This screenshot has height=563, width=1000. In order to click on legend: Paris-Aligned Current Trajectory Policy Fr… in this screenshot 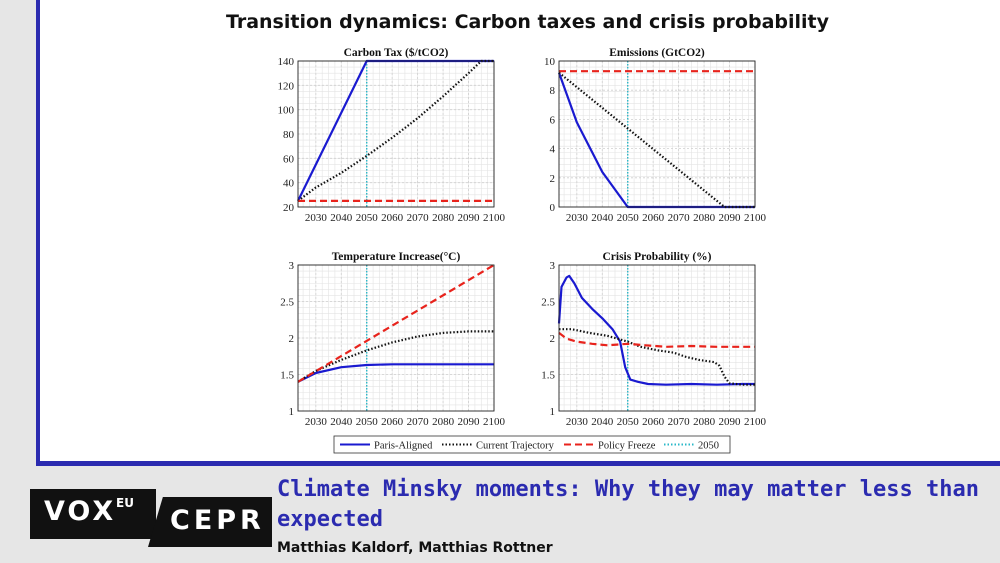, I will do `click(532, 444)`.